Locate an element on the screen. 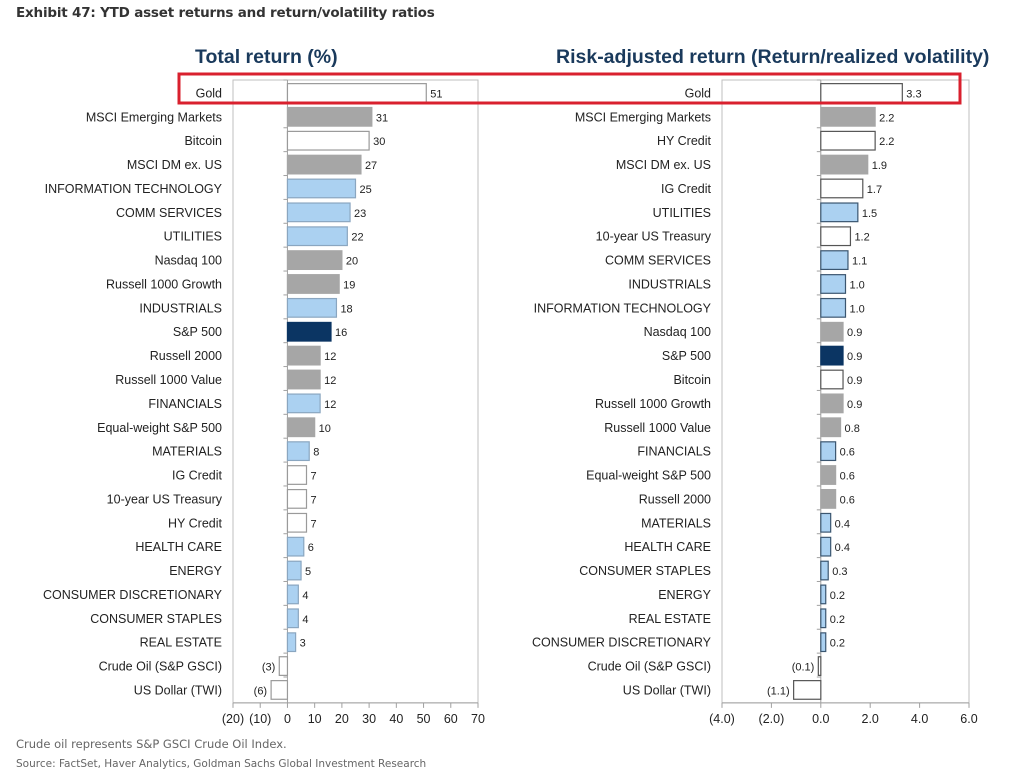  value-label: 1.0 is located at coordinates (857, 309).